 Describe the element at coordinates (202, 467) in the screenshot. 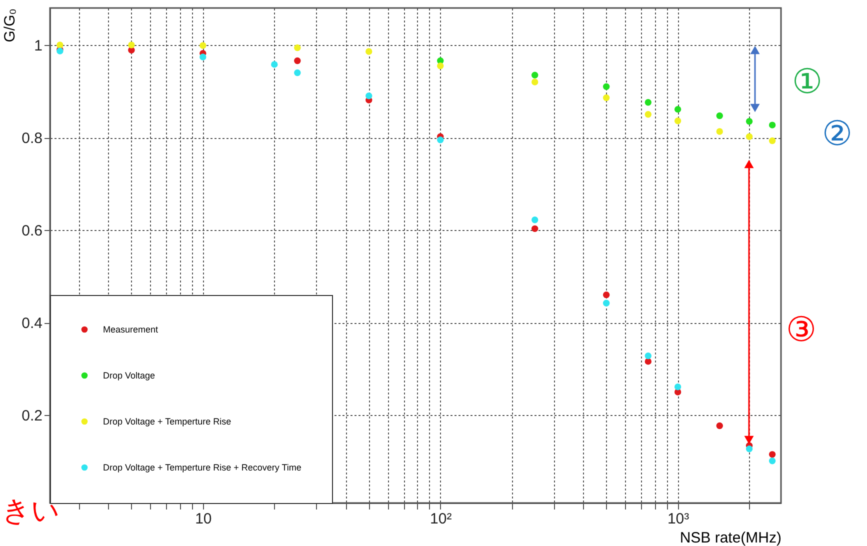

I see `legend-label: Drop Voltage + Temperture Rise + Recovery Time` at that location.